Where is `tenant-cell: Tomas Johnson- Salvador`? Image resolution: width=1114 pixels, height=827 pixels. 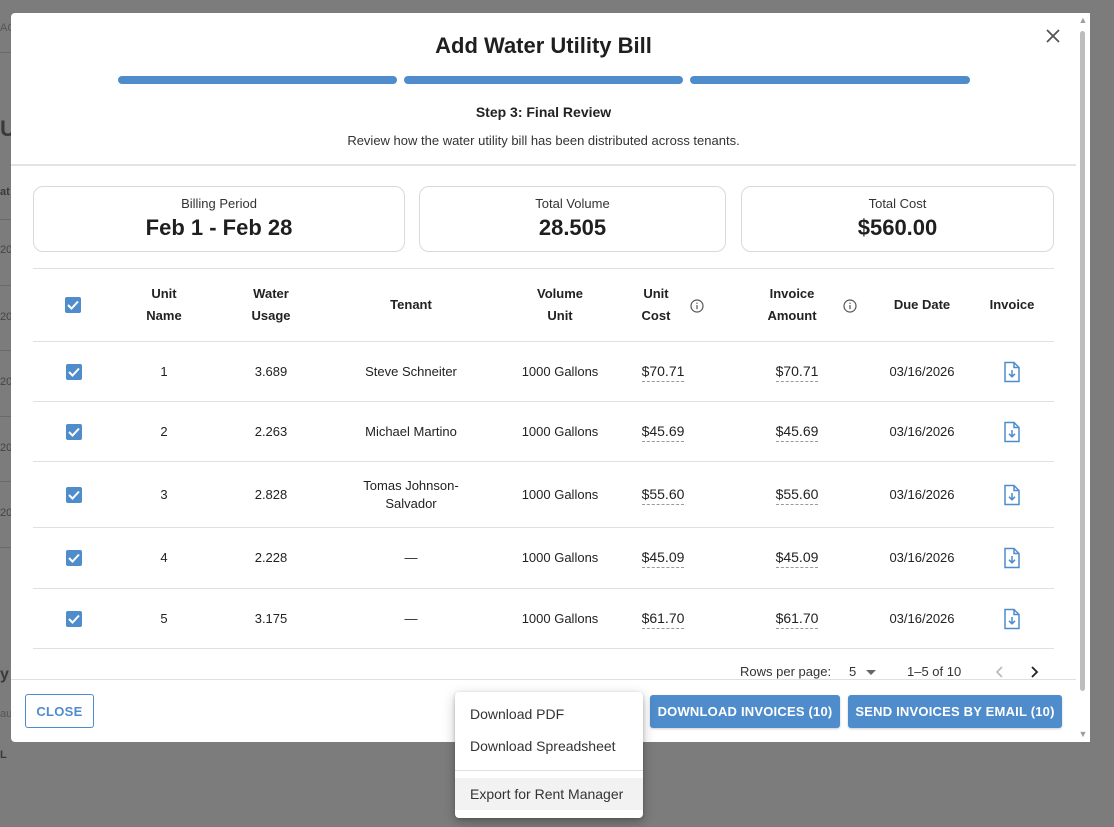 tenant-cell: Tomas Johnson- Salvador is located at coordinates (411, 494).